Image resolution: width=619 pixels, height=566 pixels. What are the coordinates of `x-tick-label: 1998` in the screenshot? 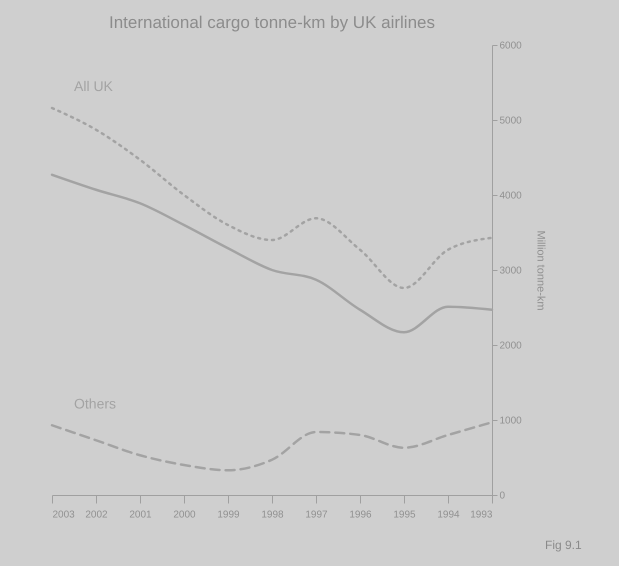 It's located at (272, 515).